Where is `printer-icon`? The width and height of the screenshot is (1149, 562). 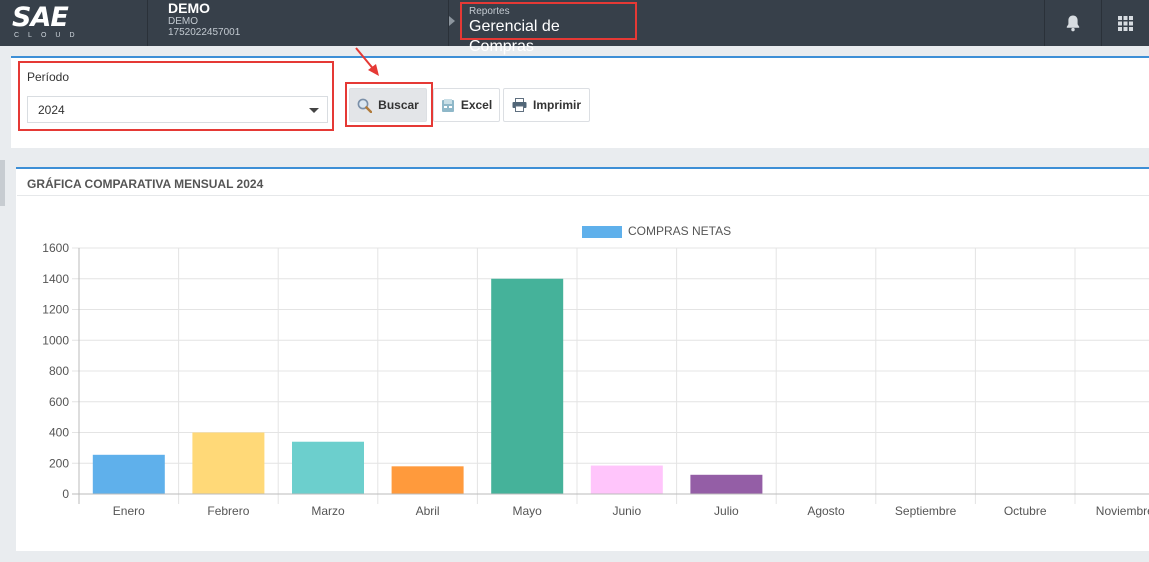 printer-icon is located at coordinates (519, 105).